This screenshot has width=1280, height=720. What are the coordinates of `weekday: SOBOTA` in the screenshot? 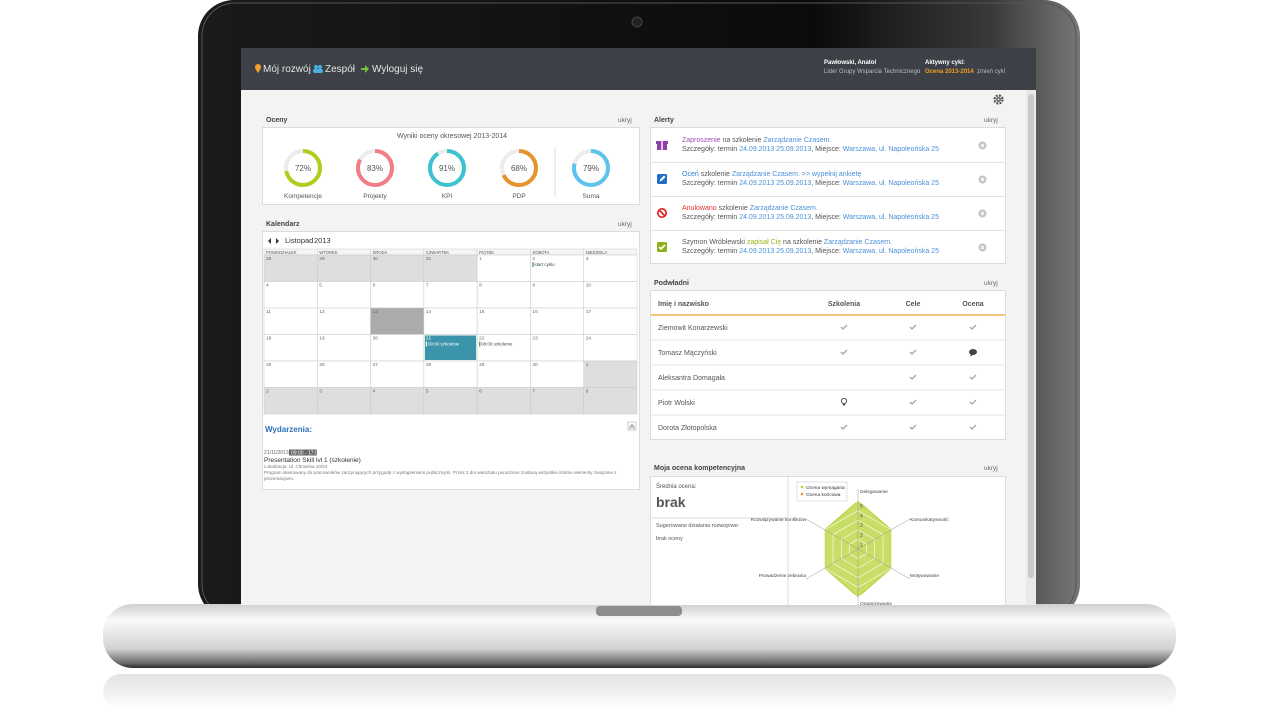 It's located at (540, 252).